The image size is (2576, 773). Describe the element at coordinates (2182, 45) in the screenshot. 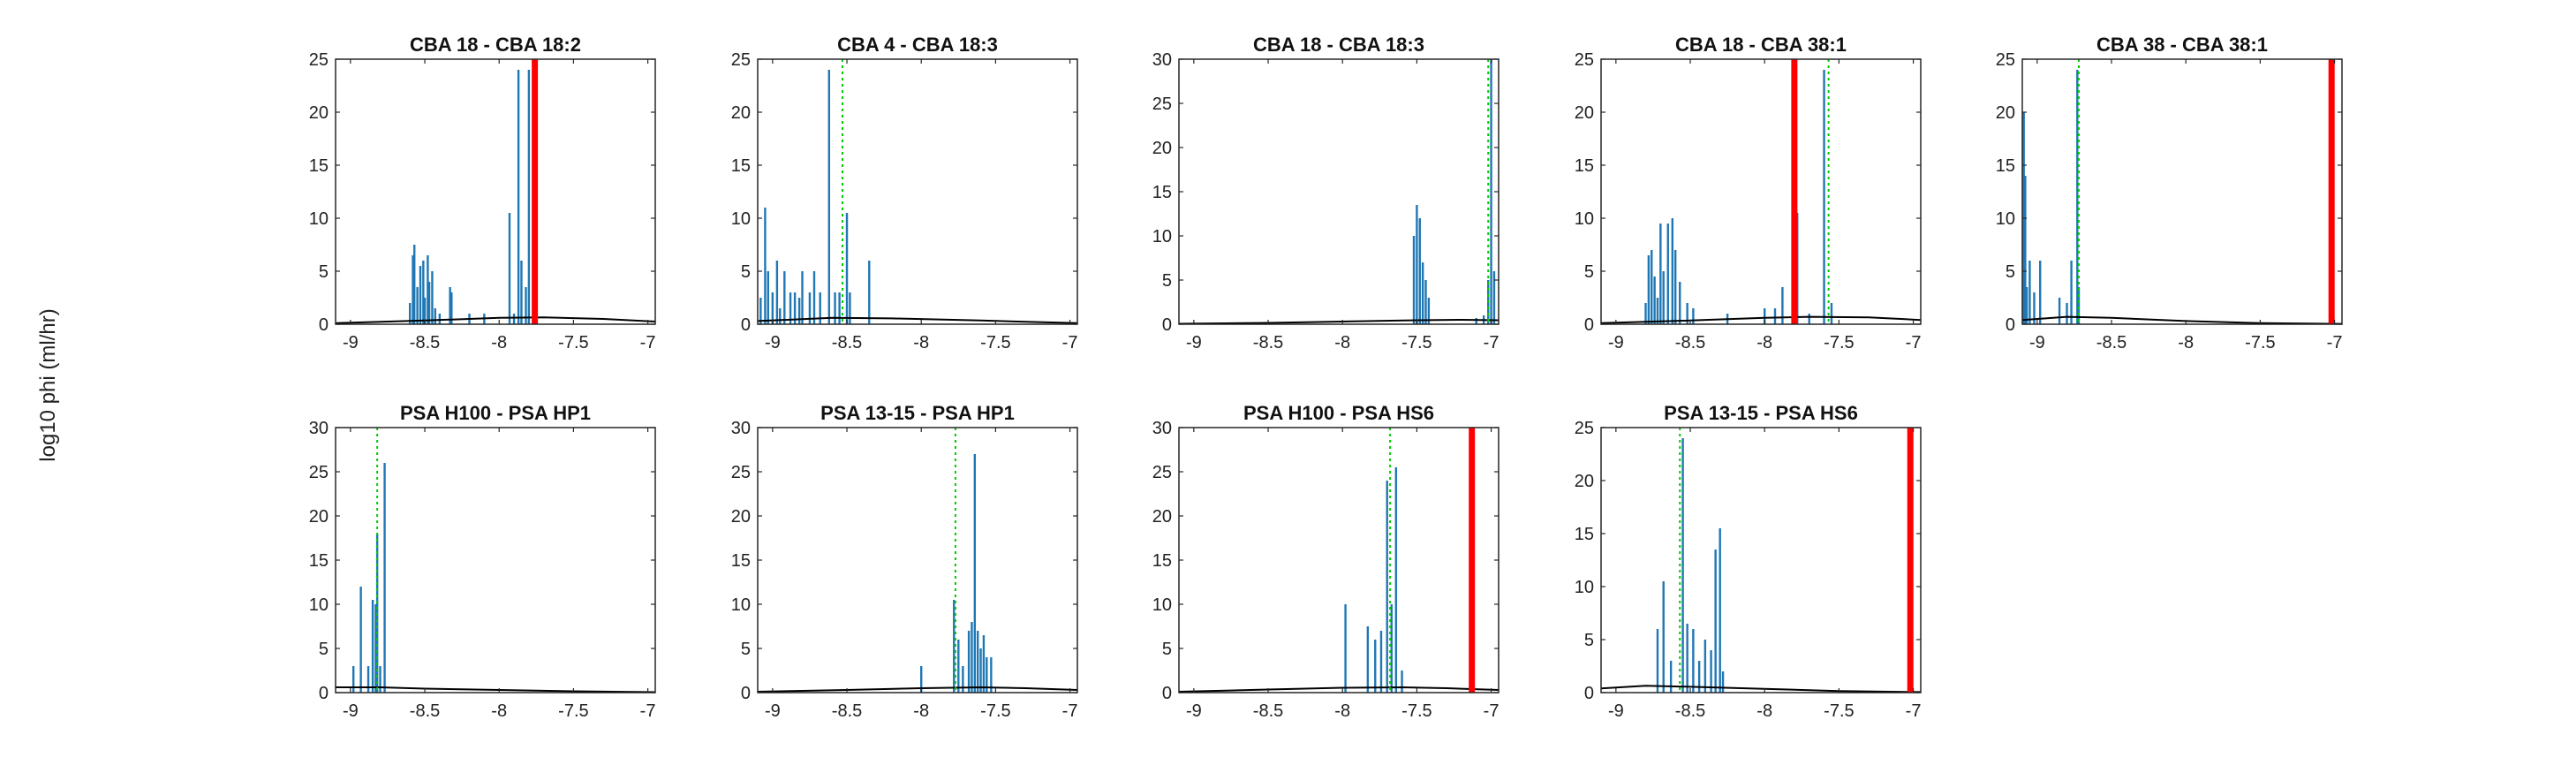

I see `subplot-title: CBA 38 - CBA 38:1` at that location.